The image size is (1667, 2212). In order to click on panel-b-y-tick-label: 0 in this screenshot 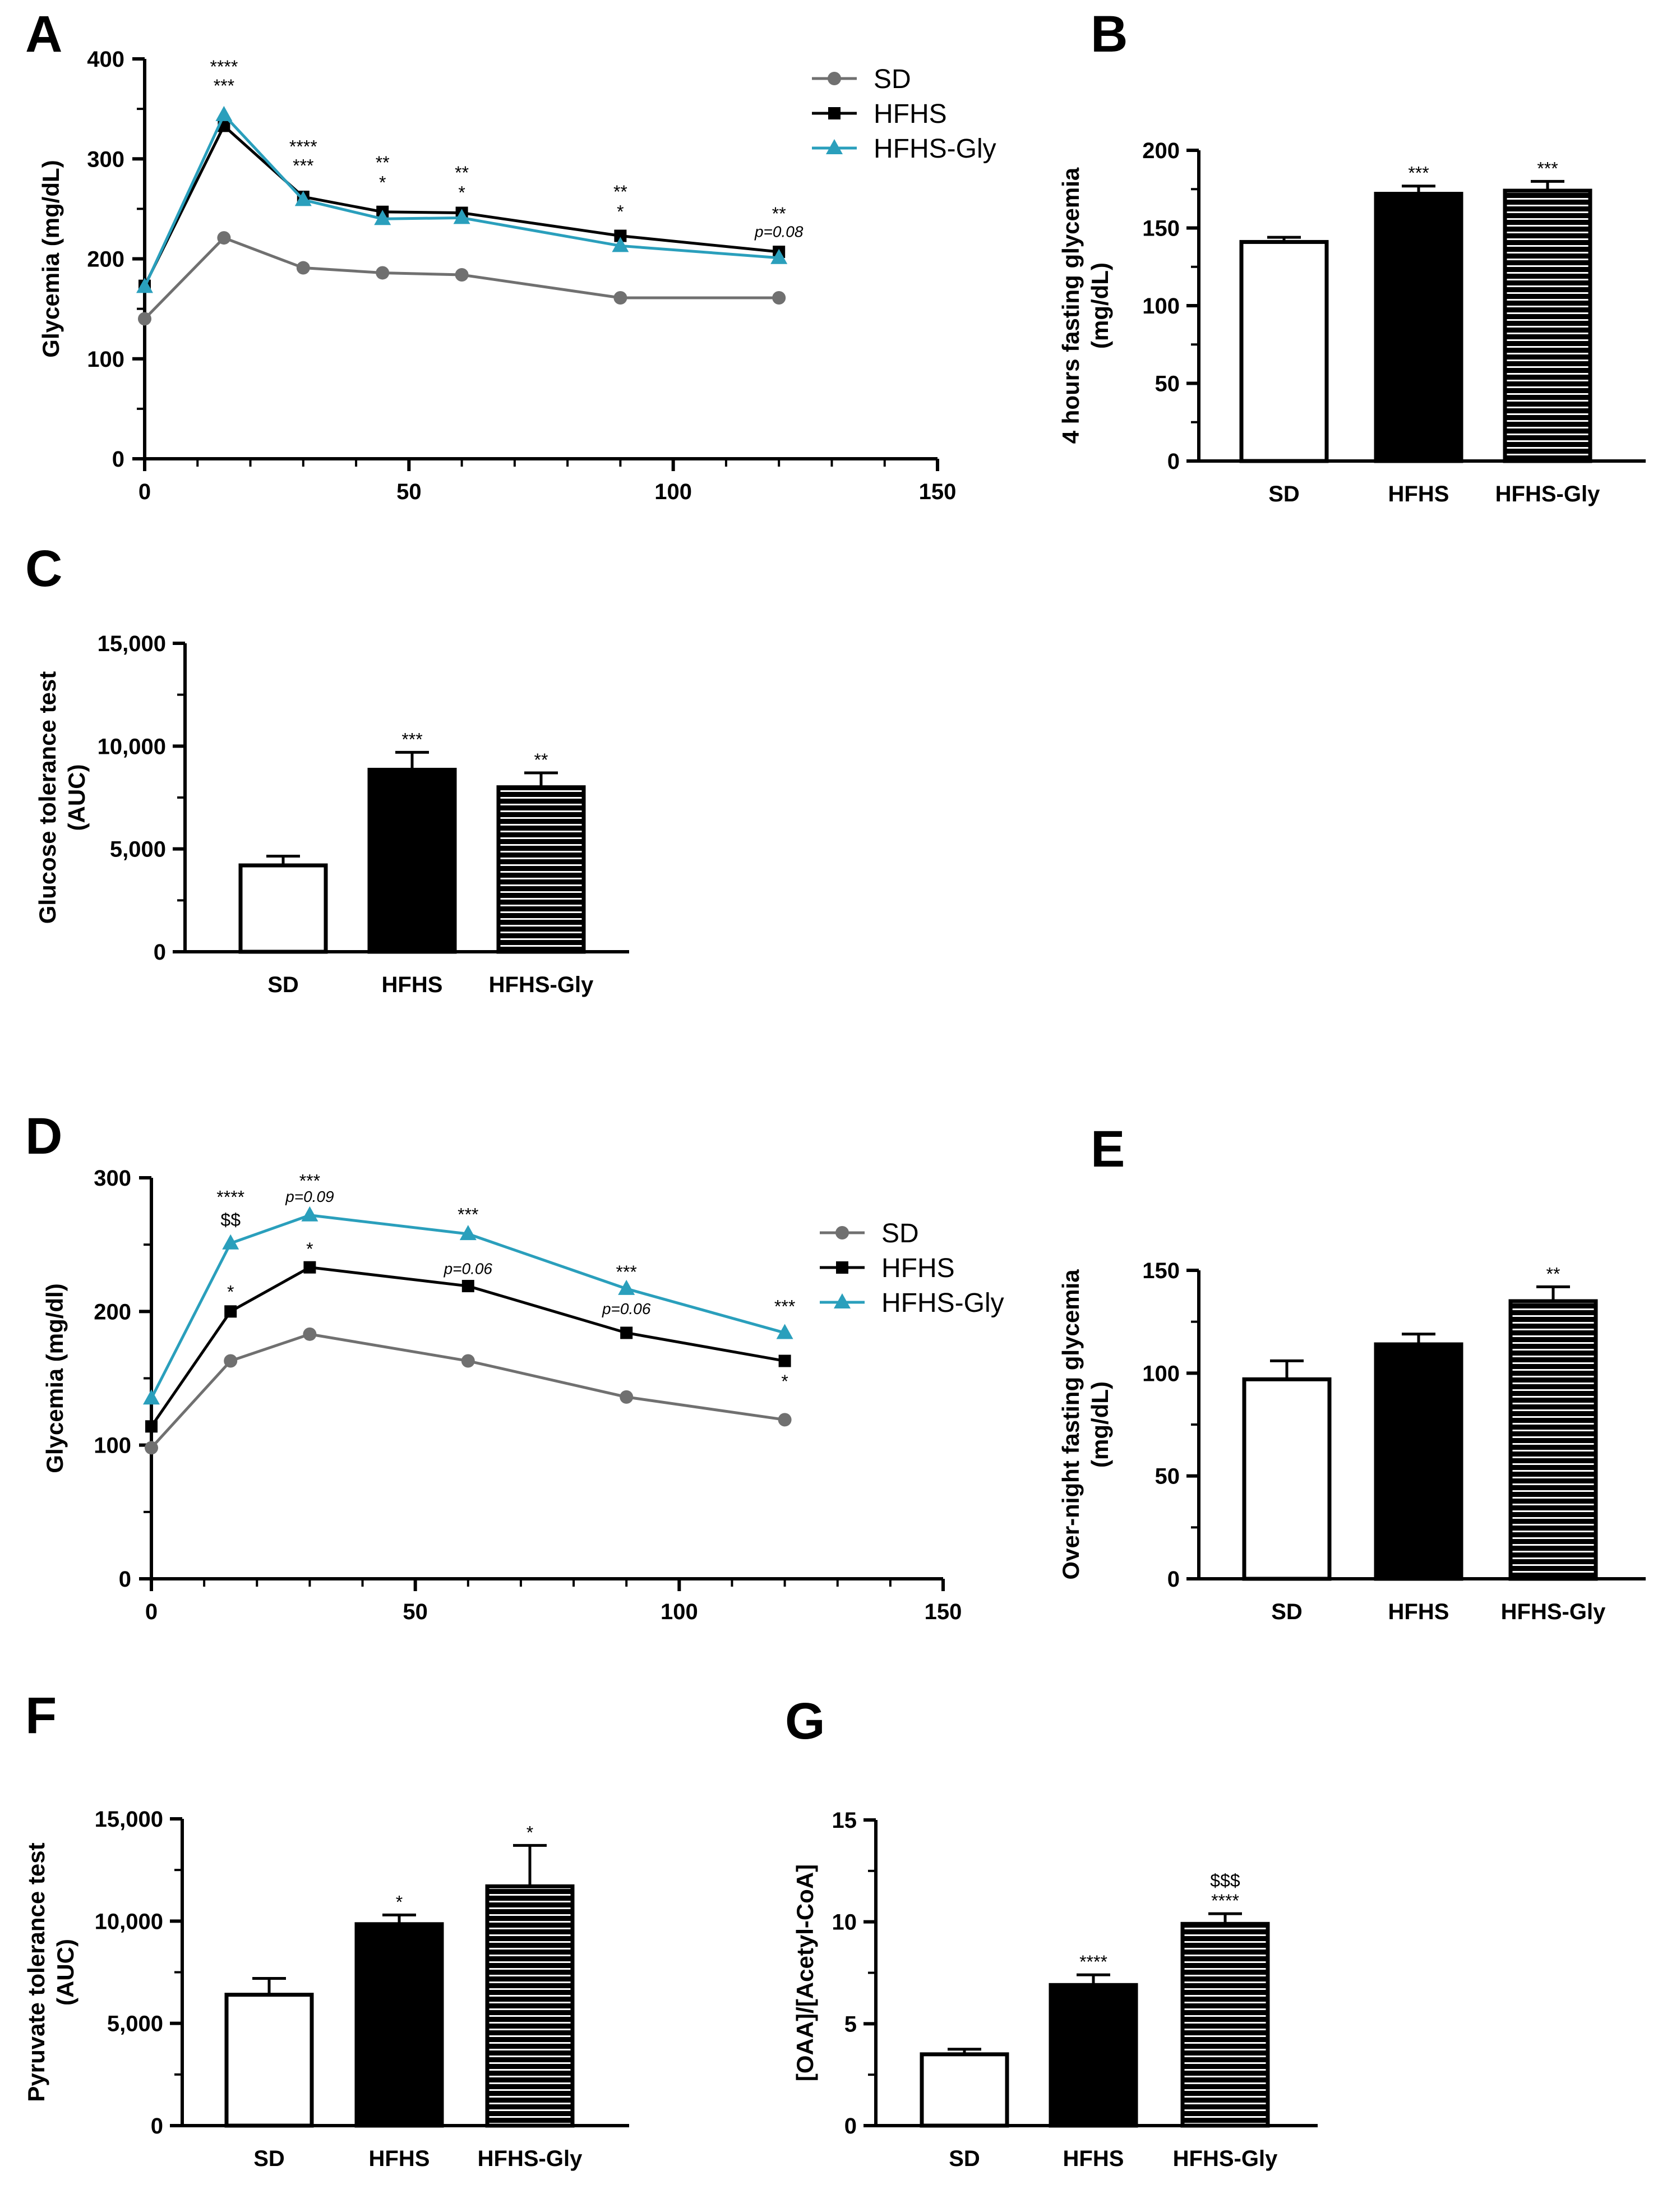, I will do `click(1173, 461)`.